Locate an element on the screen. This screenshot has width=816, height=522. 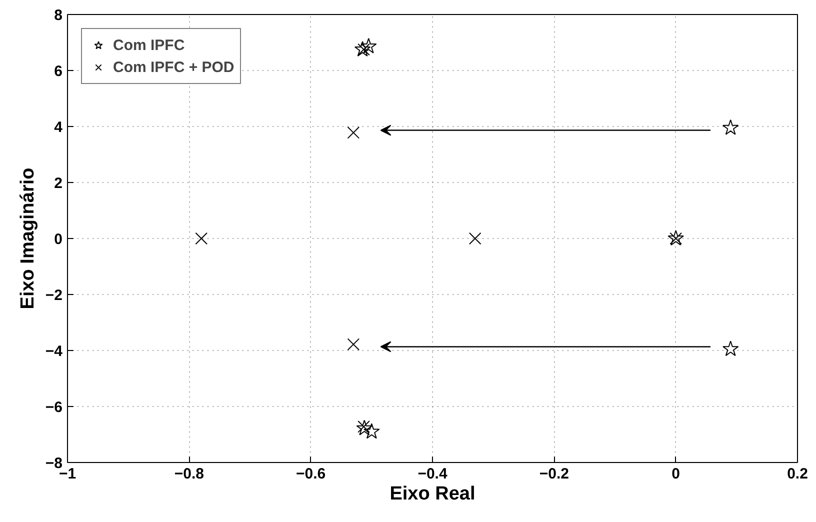
x-axis-title: Eixo Real is located at coordinates (433, 494).